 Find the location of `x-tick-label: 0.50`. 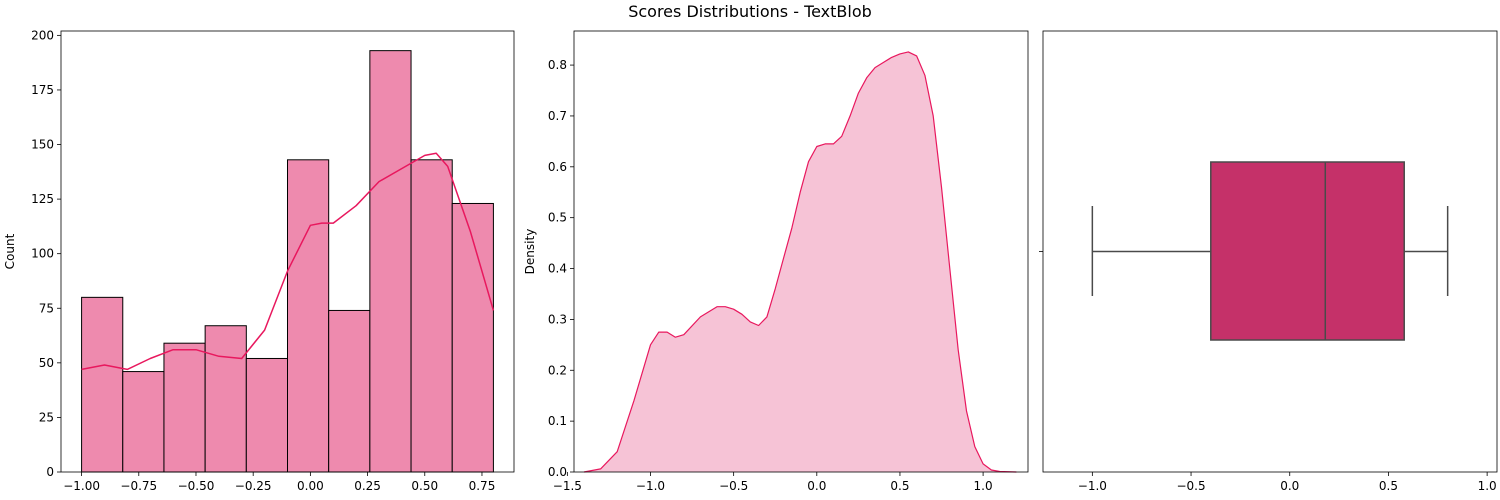

x-tick-label: 0.50 is located at coordinates (424, 486).